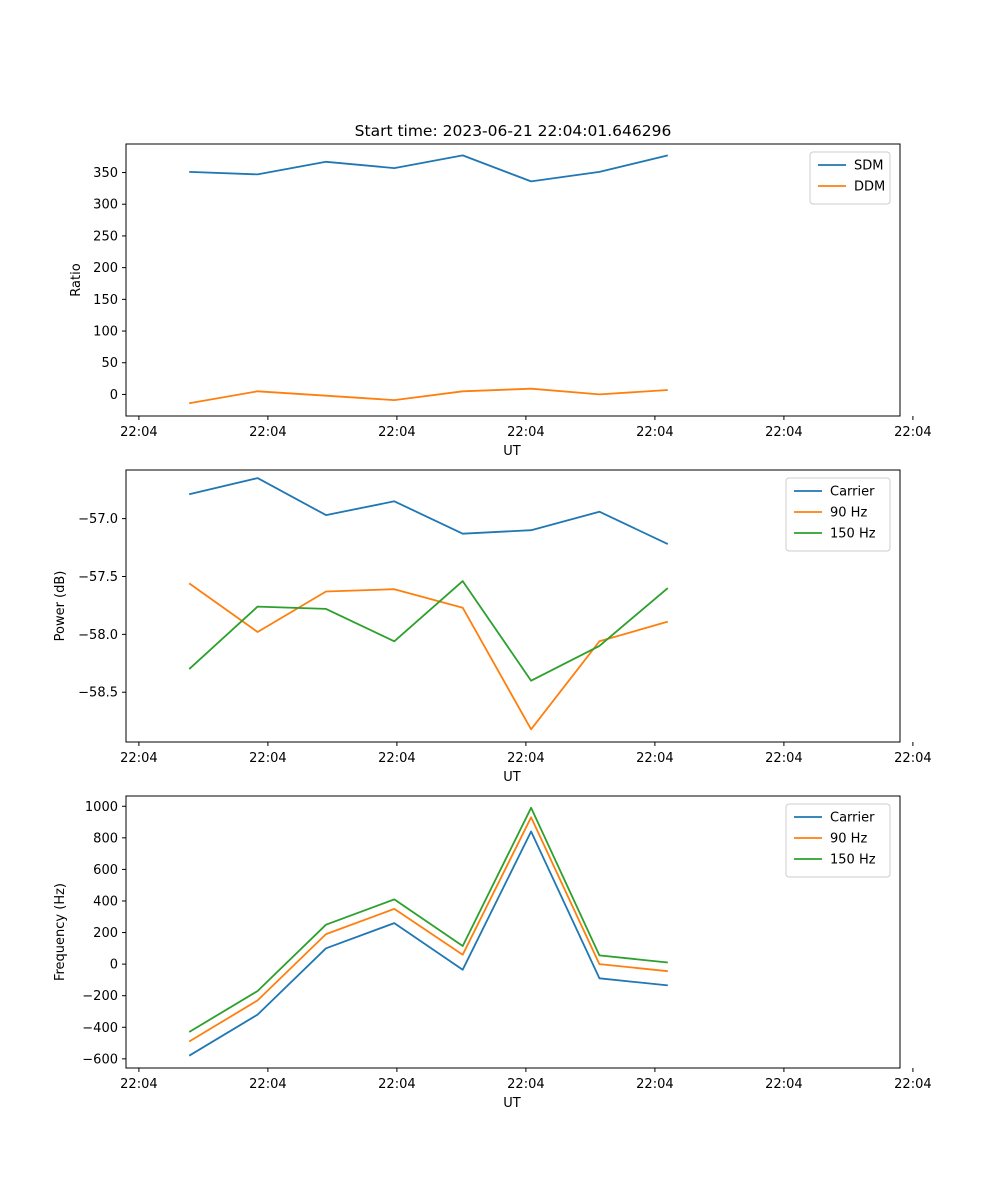 The image size is (1000, 1200). Describe the element at coordinates (850, 178) in the screenshot. I see `legend: SDM DDM` at that location.